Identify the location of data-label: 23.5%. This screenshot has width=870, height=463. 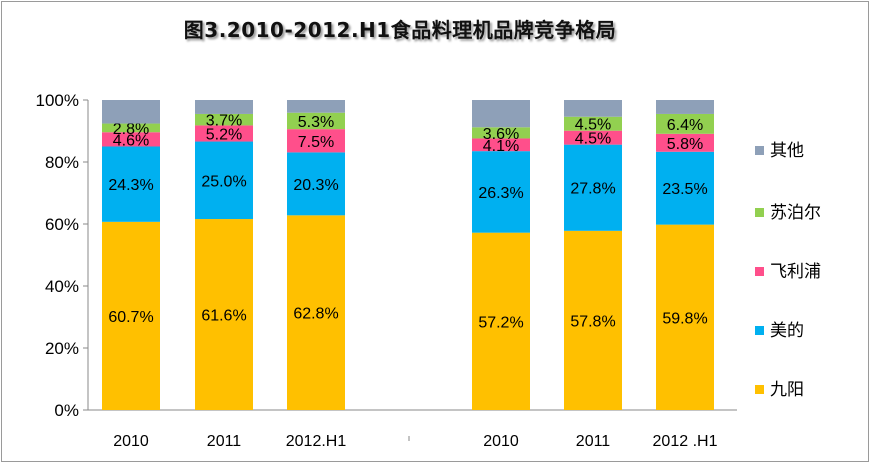
(684, 189).